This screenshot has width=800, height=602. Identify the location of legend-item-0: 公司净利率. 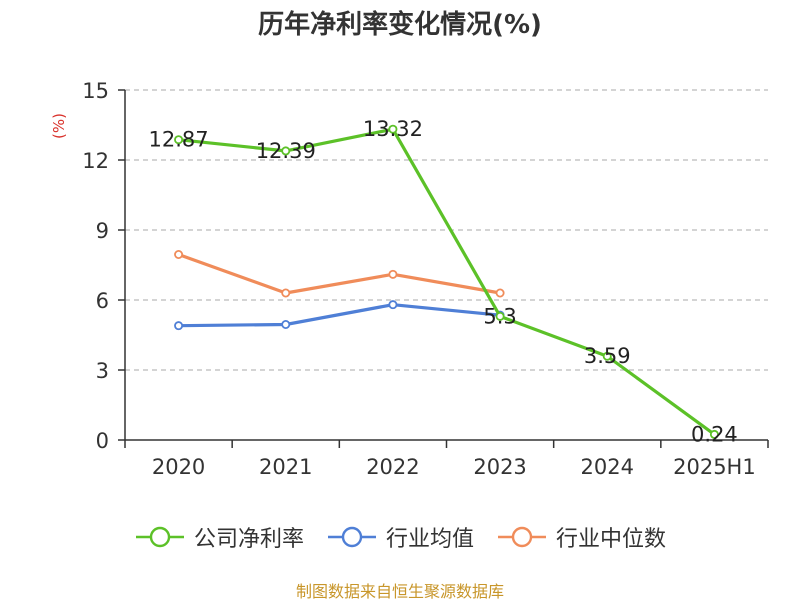
(219, 537).